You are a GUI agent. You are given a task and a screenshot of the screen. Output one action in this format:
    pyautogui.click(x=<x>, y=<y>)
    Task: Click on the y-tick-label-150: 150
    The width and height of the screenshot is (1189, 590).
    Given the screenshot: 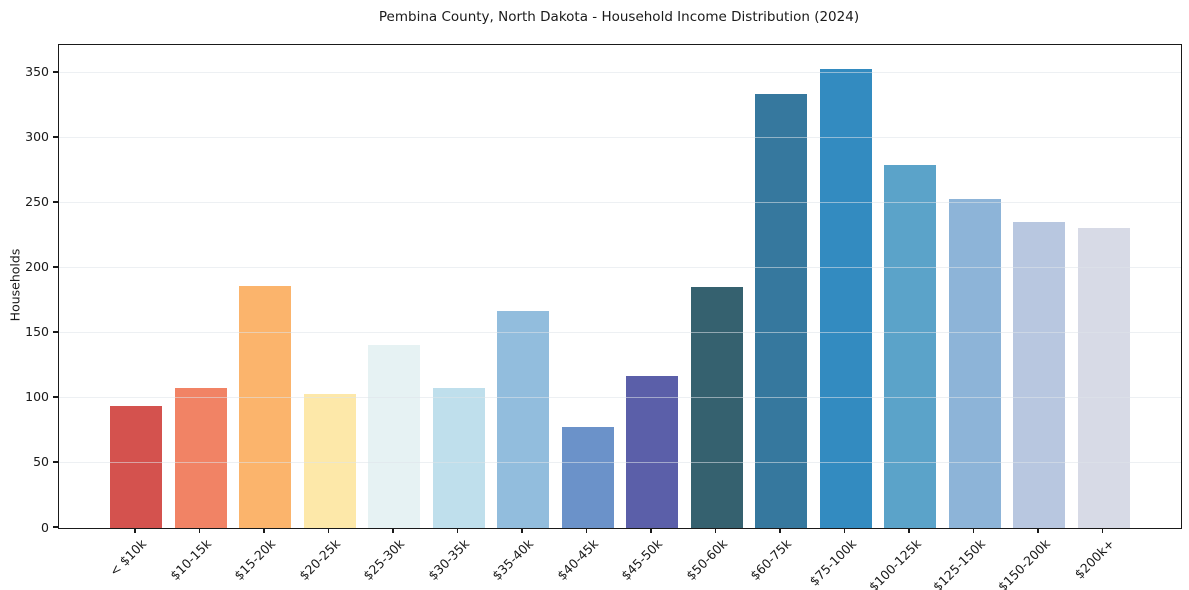 What is the action you would take?
    pyautogui.click(x=37, y=332)
    